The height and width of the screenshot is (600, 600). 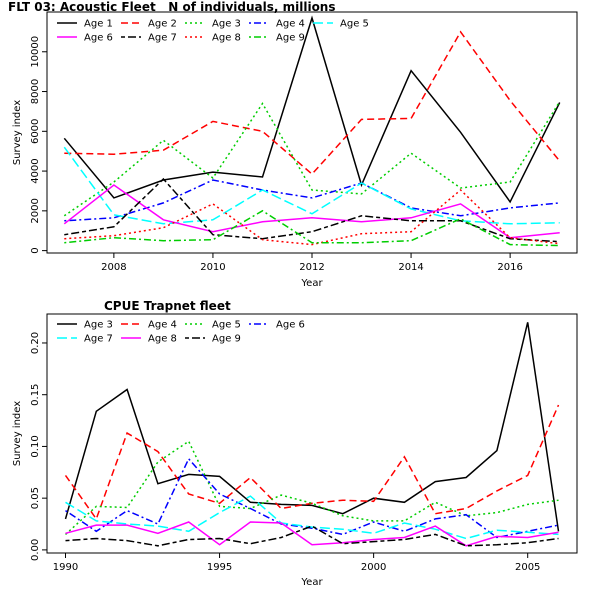 I want to click on x-tick-label: 2012, so click(x=311, y=267).